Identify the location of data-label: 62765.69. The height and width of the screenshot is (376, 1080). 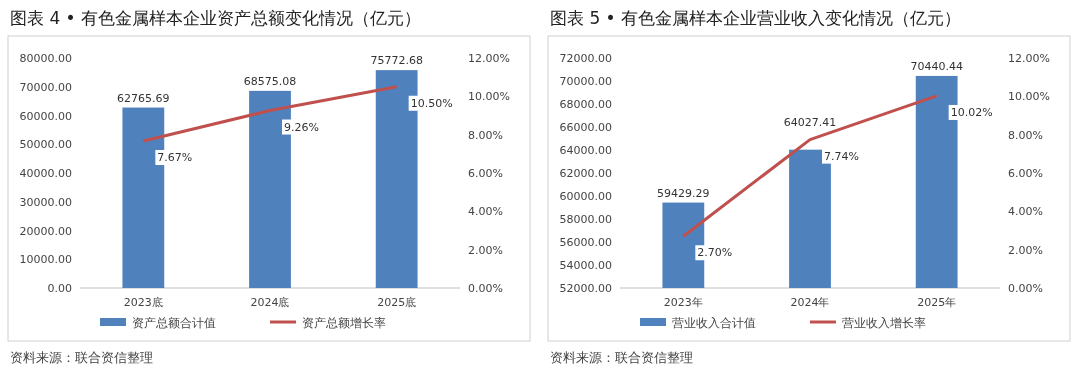
(143, 98).